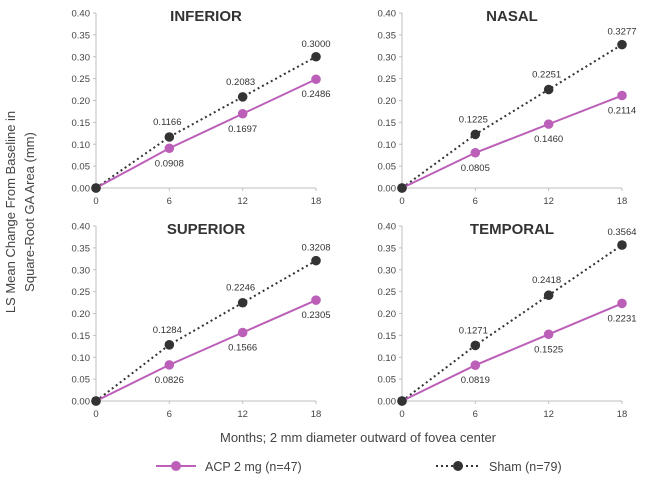 The width and height of the screenshot is (661, 484). I want to click on series-line-sham-superior, so click(206, 330).